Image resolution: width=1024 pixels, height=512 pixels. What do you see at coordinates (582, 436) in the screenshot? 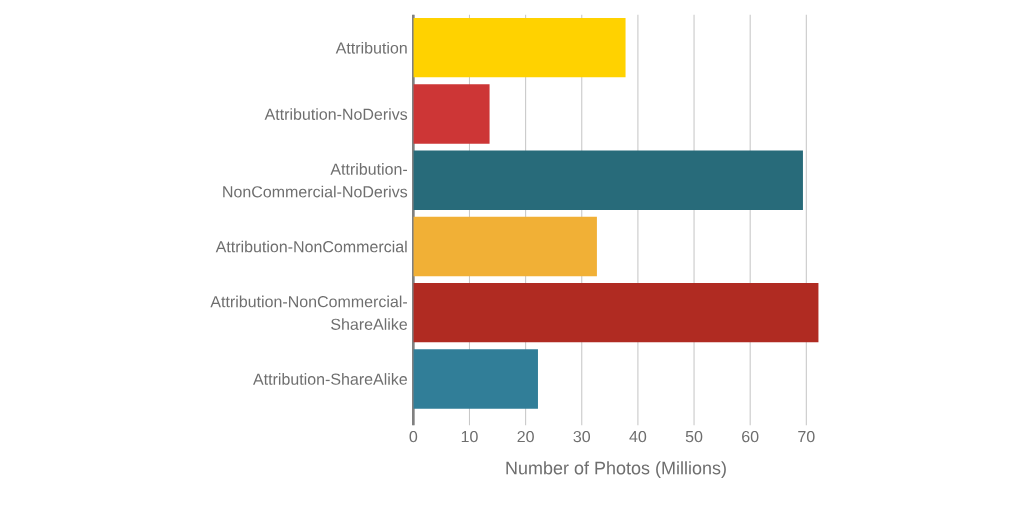
I see `x-tick-label: 30` at bounding box center [582, 436].